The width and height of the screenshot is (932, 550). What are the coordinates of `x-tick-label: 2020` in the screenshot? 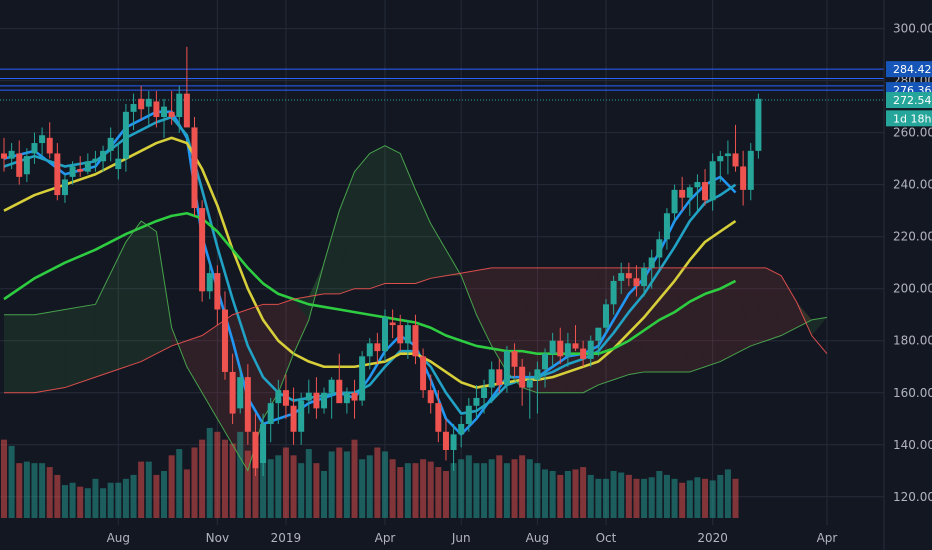 It's located at (712, 538).